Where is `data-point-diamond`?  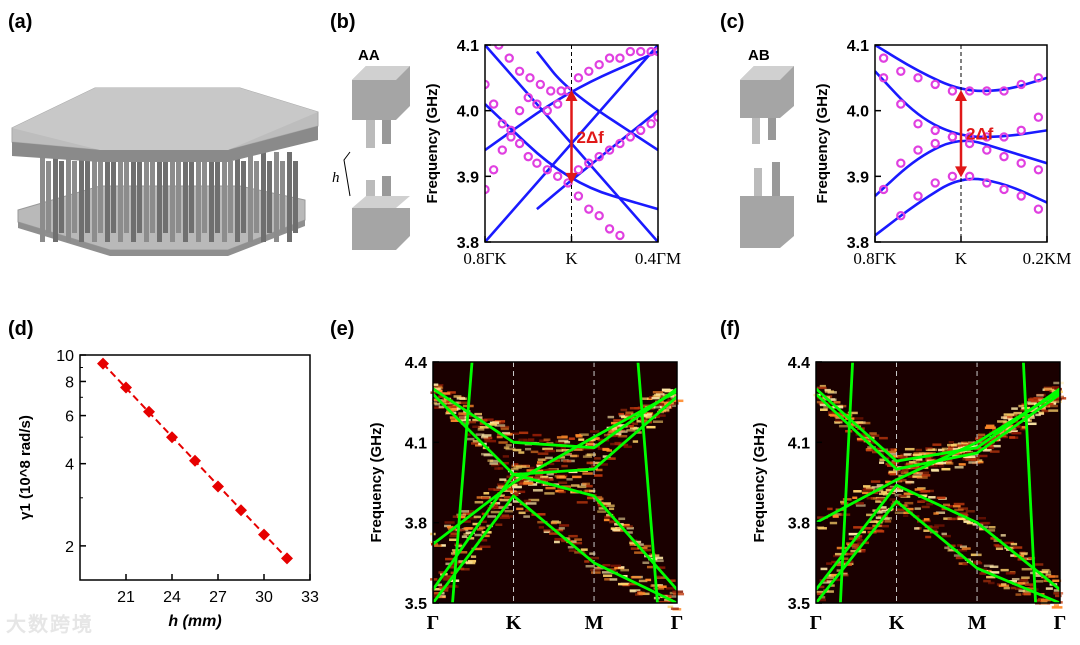
data-point-diamond is located at coordinates (218, 486).